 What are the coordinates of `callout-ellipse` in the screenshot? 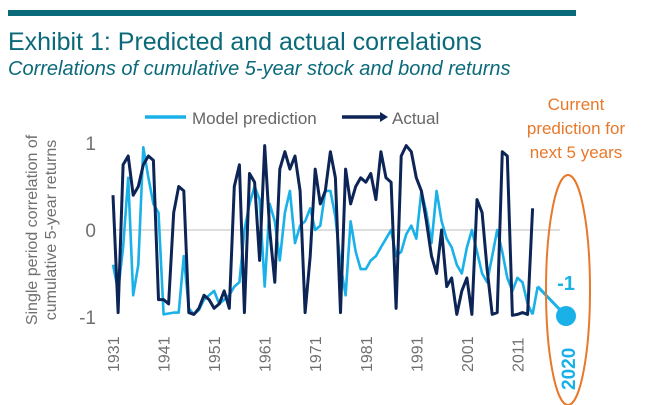 It's located at (568, 289).